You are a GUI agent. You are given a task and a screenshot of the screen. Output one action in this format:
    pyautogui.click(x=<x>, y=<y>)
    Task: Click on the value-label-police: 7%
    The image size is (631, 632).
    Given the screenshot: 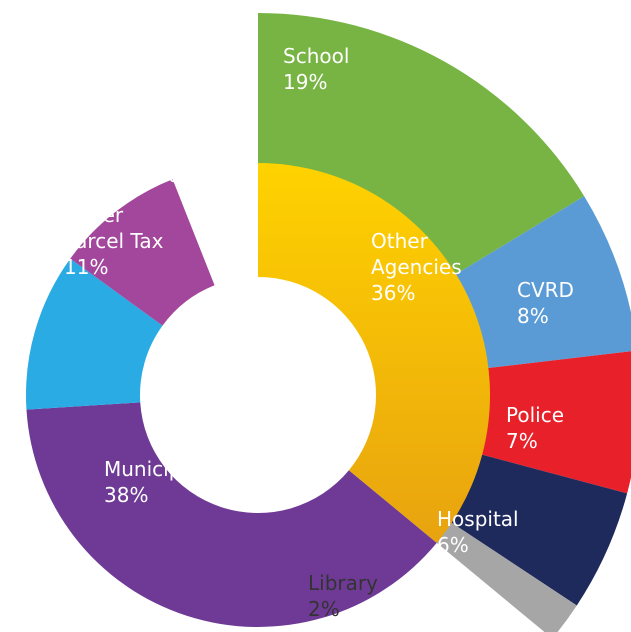 What is the action you would take?
    pyautogui.click(x=522, y=441)
    